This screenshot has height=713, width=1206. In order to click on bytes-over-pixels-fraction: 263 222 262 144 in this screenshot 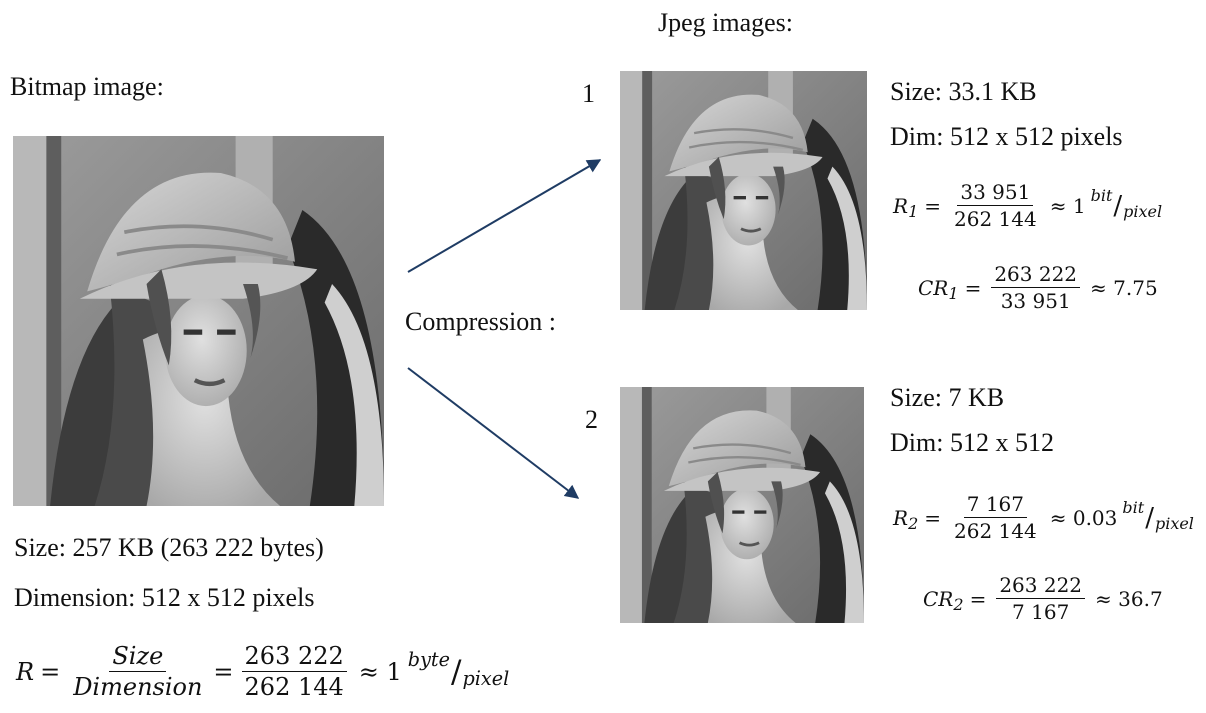, I will do `click(294, 671)`.